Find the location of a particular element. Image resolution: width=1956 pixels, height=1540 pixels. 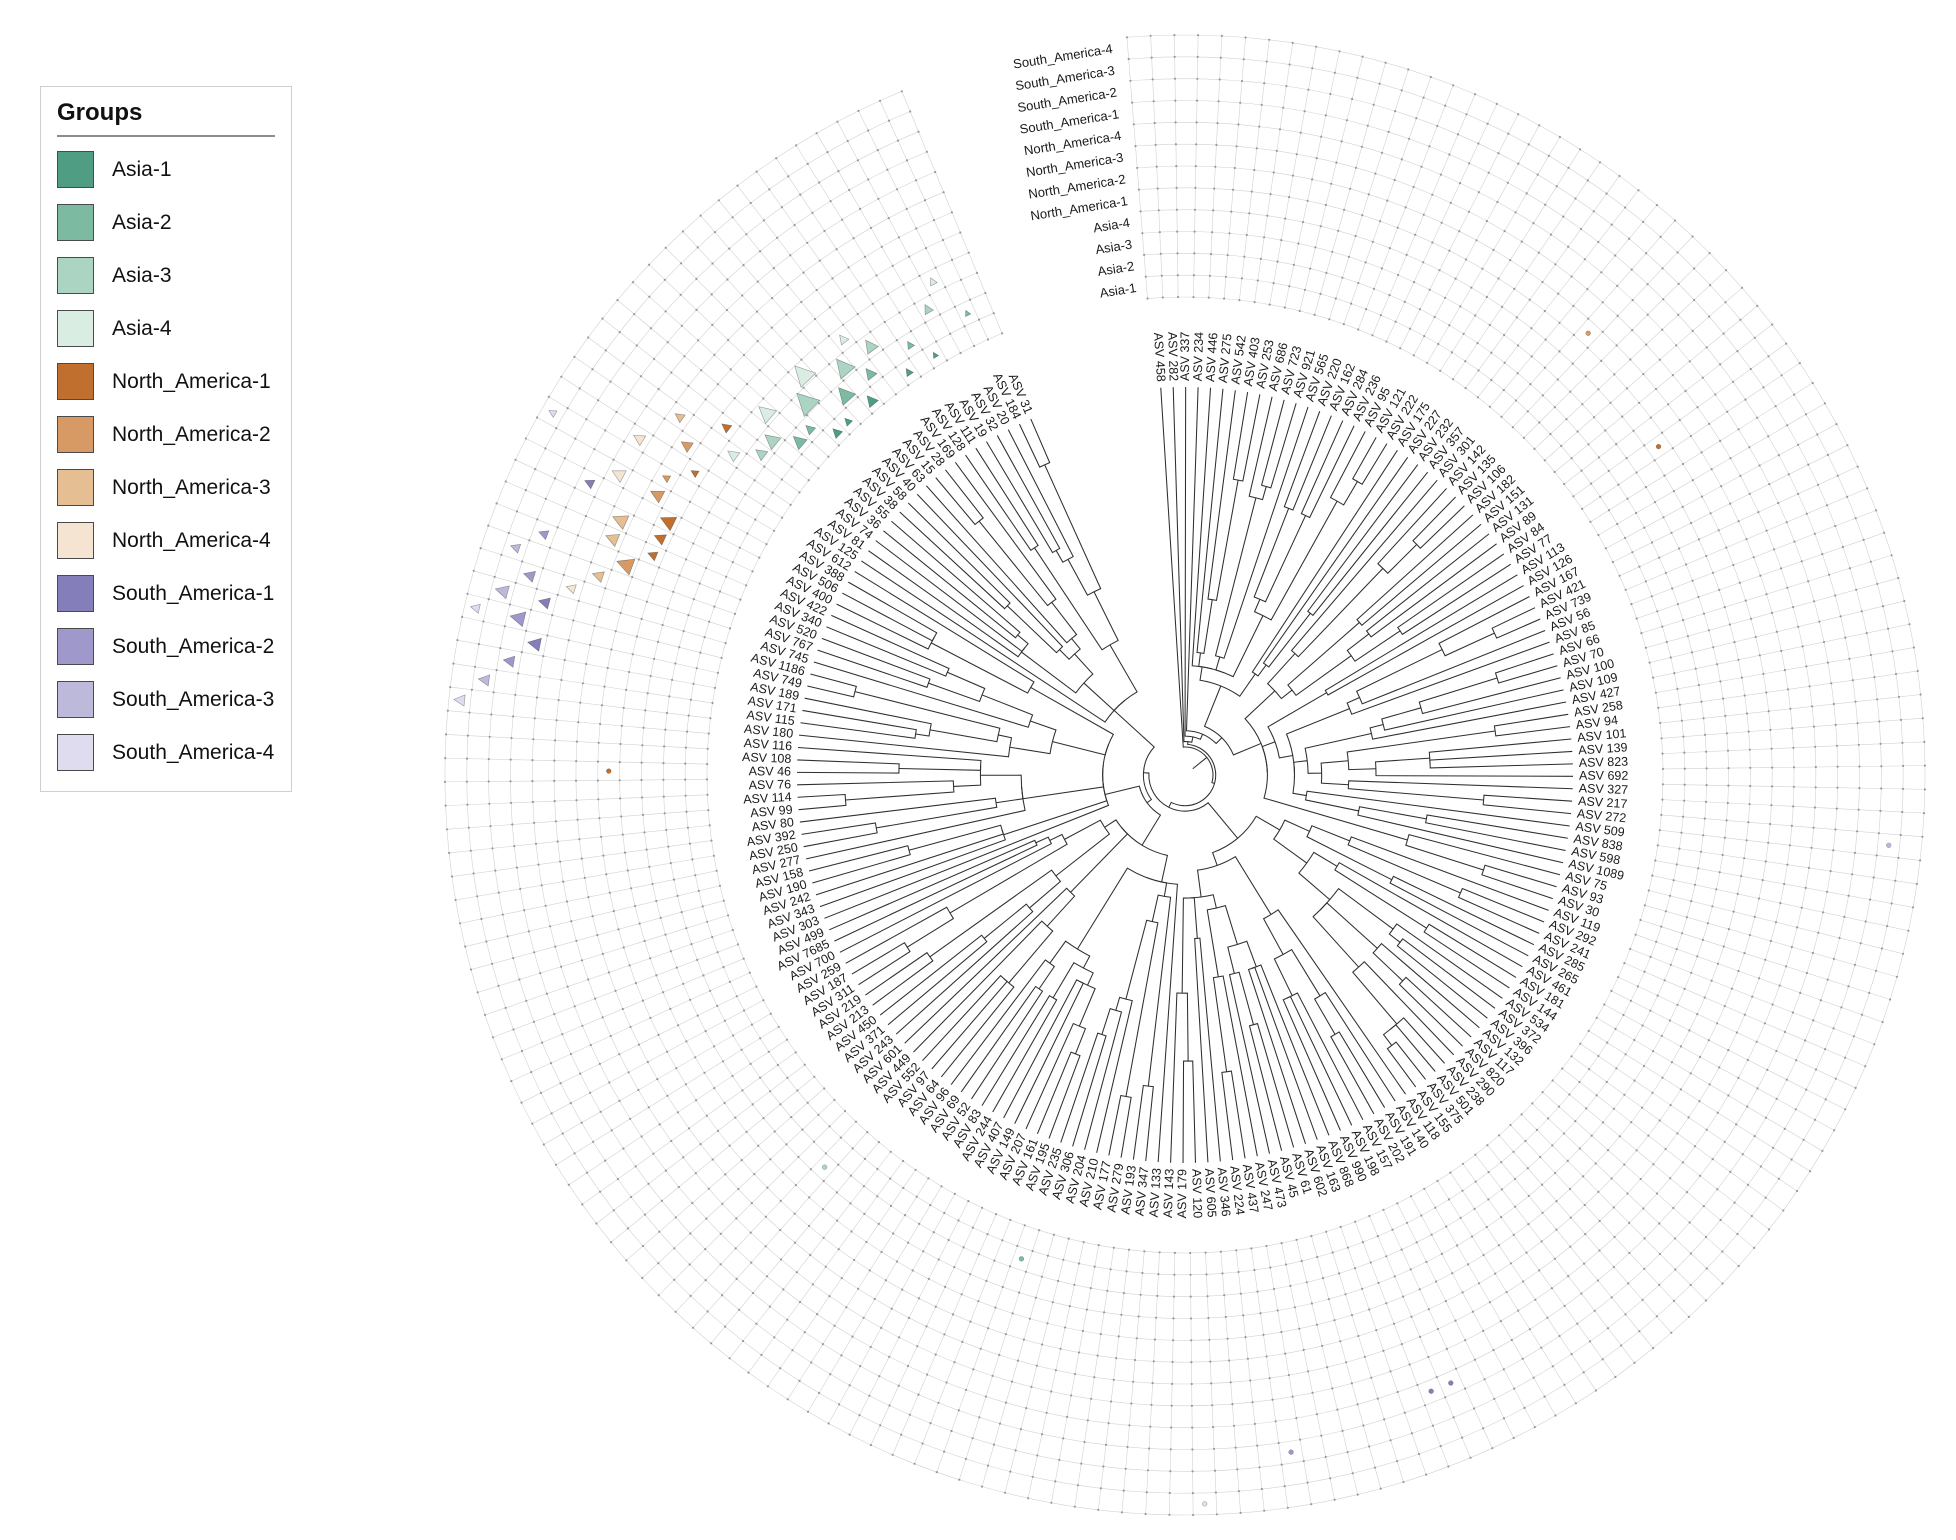

legend-item: Asia-1 is located at coordinates (166, 169).